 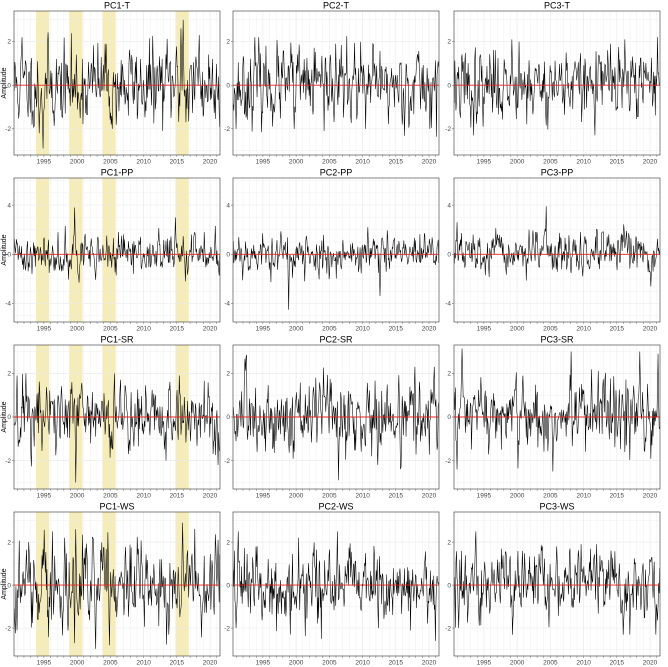 I want to click on y-tick-label: 4, so click(x=9, y=205).